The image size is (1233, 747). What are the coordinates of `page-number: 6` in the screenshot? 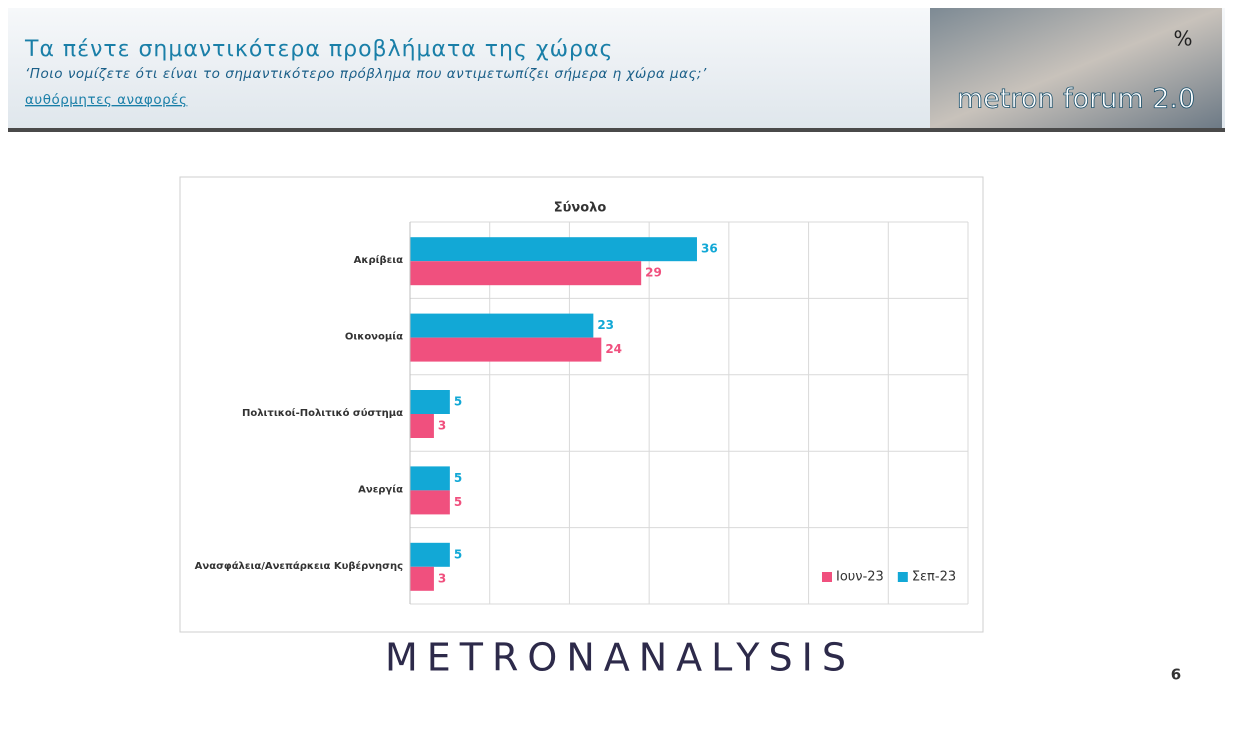 It's located at (1176, 675).